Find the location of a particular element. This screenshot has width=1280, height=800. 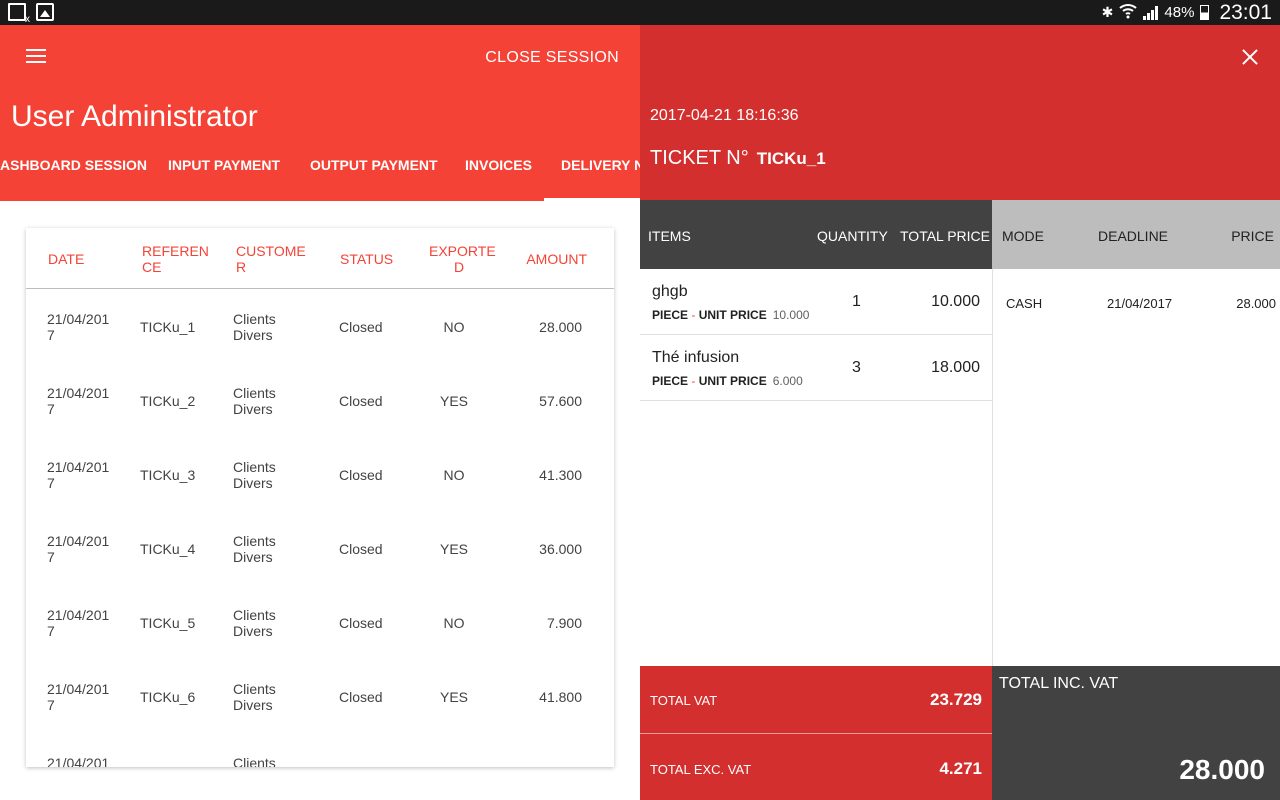

column-header-status: STATUS is located at coordinates (367, 259).